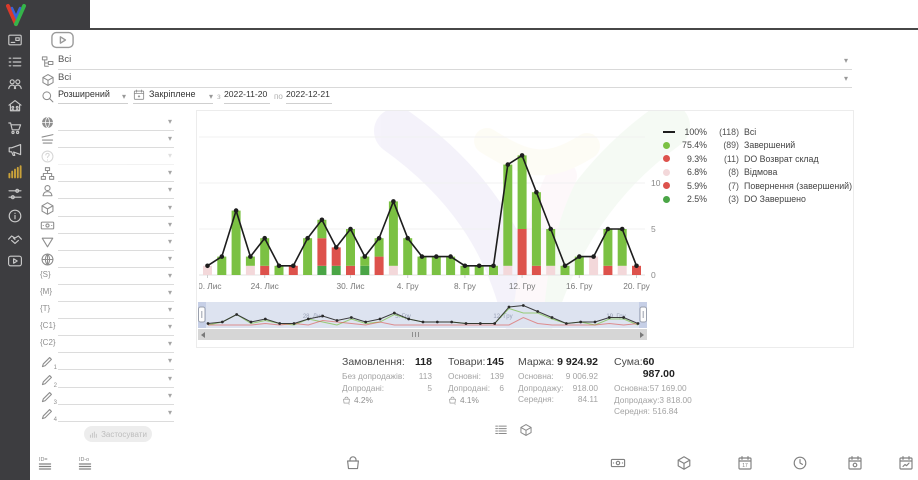  I want to click on handshake-icon, so click(15, 239).